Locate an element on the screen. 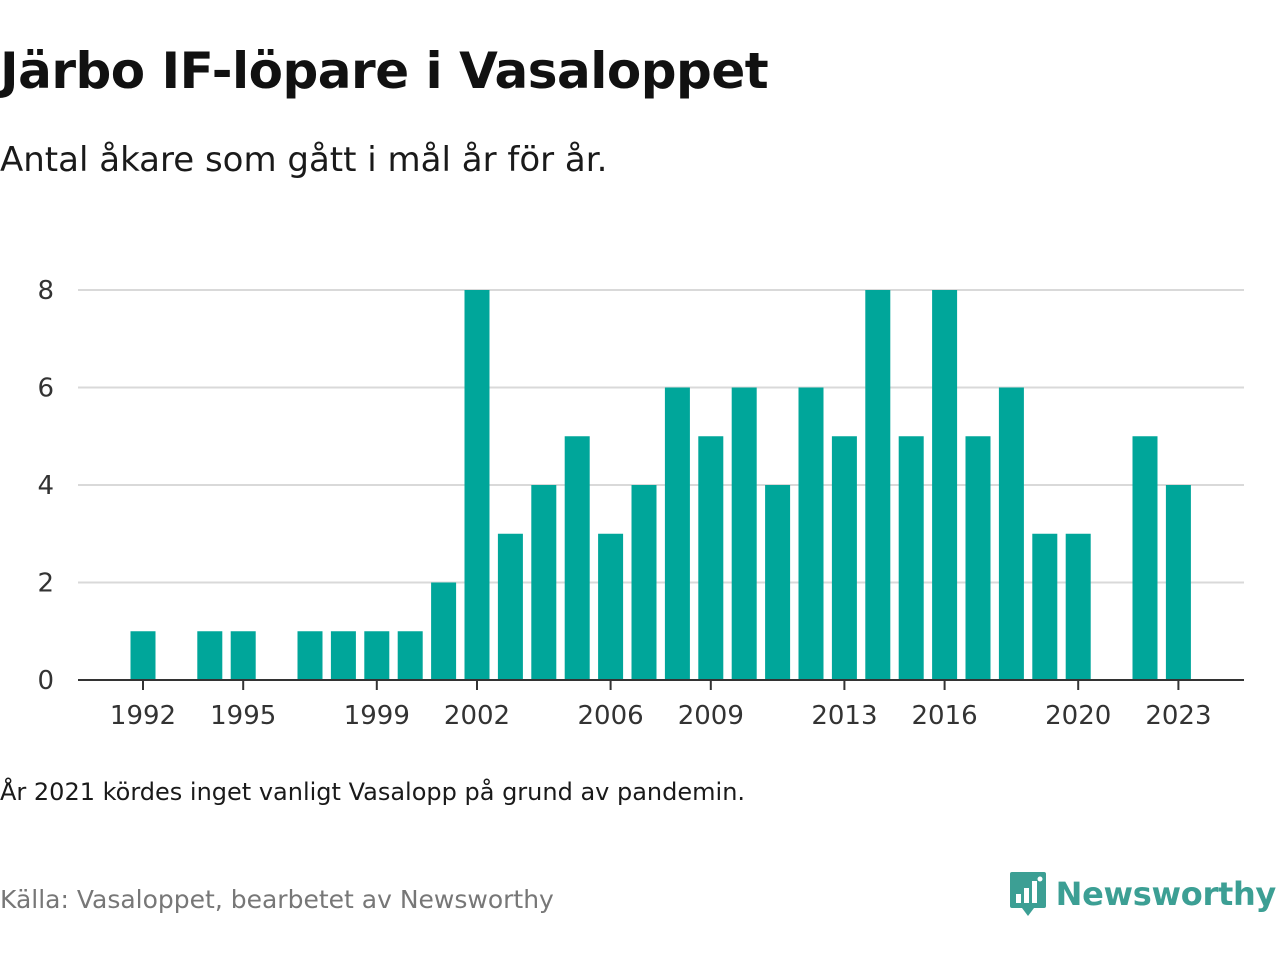 Image resolution: width=1280 pixels, height=960 pixels. y-tick-label: 0 is located at coordinates (45, 681).